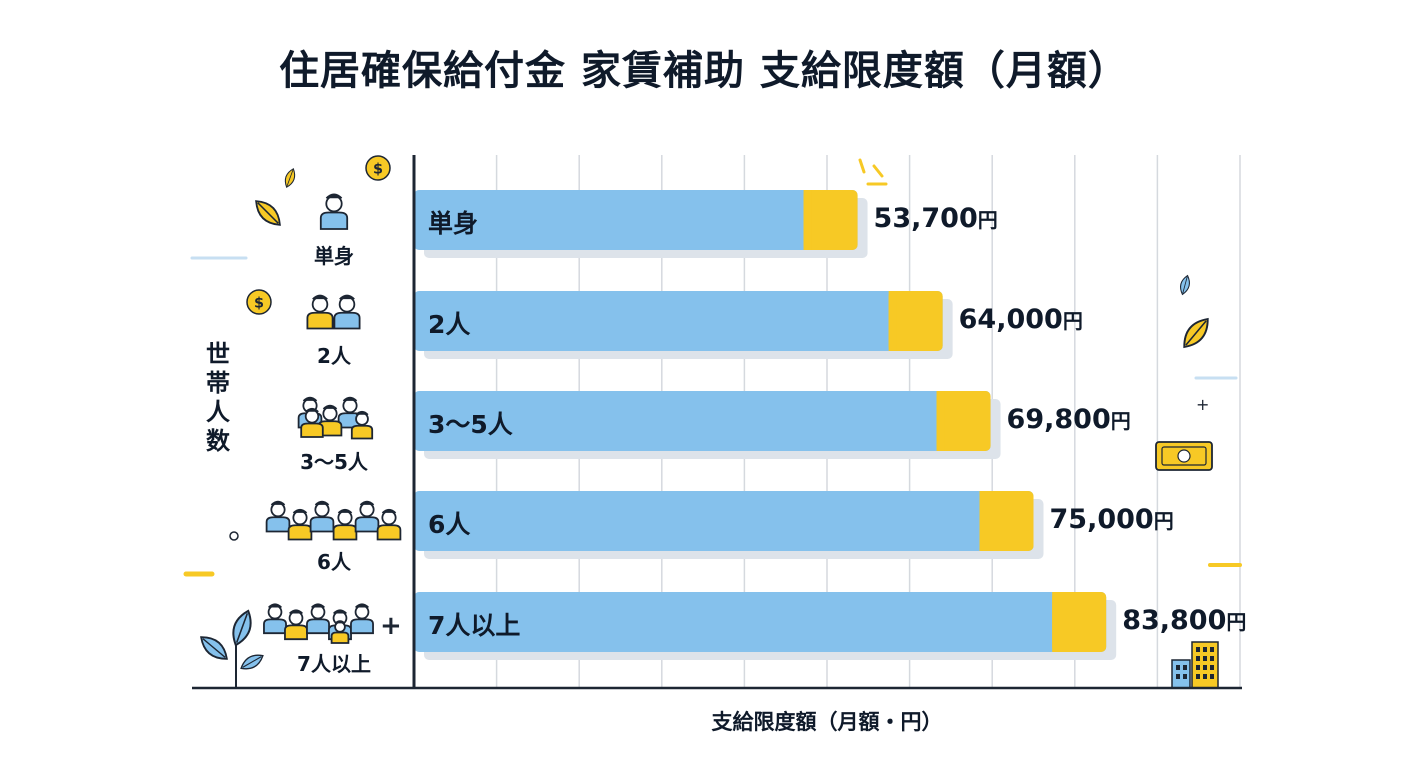 This screenshot has width=1408, height=768. What do you see at coordinates (334, 356) in the screenshot?
I see `category-label: 2人` at bounding box center [334, 356].